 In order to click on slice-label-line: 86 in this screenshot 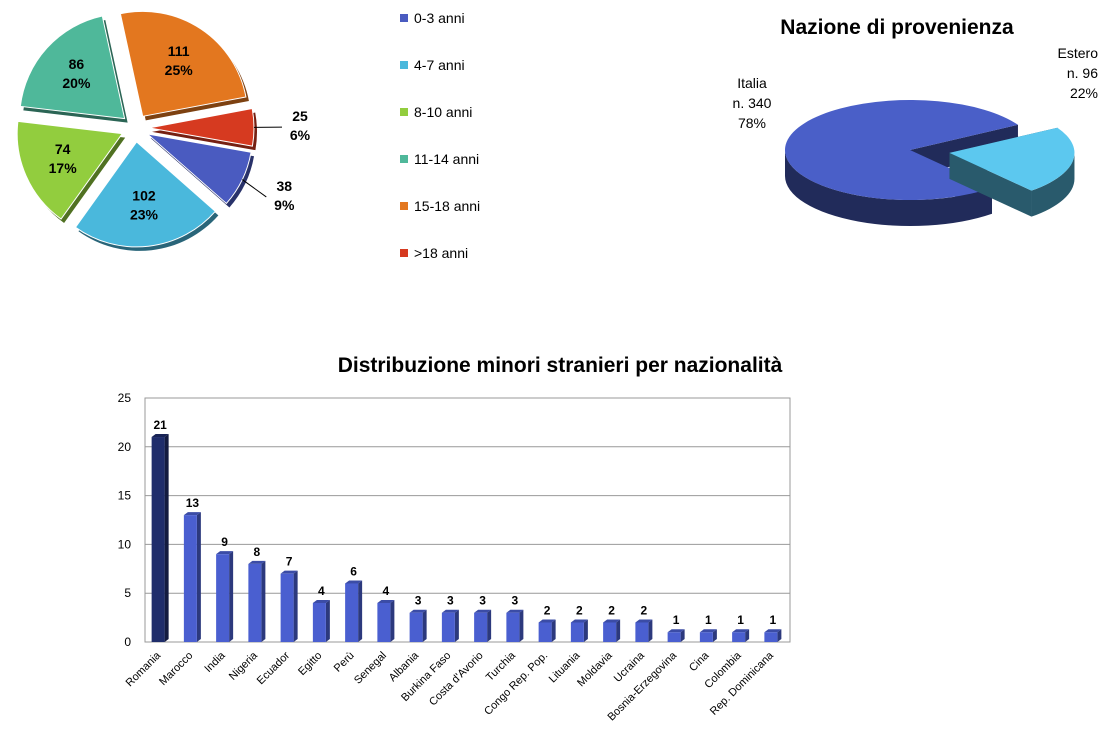, I will do `click(77, 64)`.